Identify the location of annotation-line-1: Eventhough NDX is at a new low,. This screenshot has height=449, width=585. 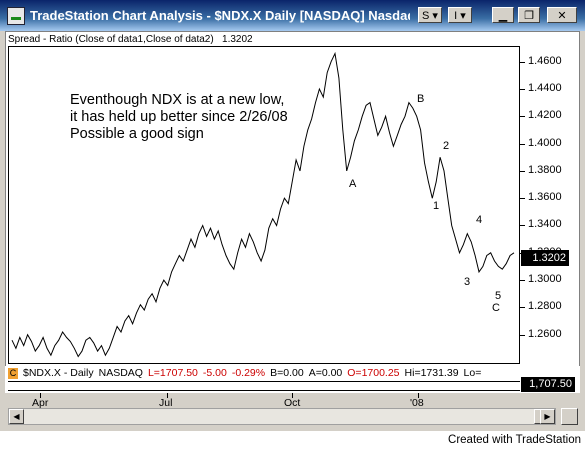
(177, 100).